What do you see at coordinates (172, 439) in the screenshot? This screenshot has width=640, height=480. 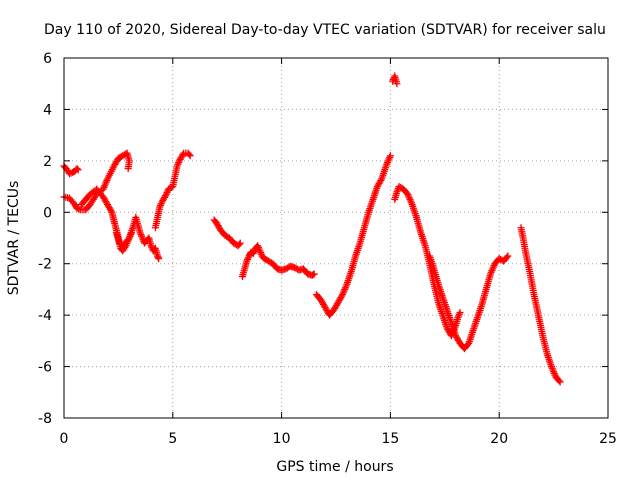 I see `x-tick-label: 5` at bounding box center [172, 439].